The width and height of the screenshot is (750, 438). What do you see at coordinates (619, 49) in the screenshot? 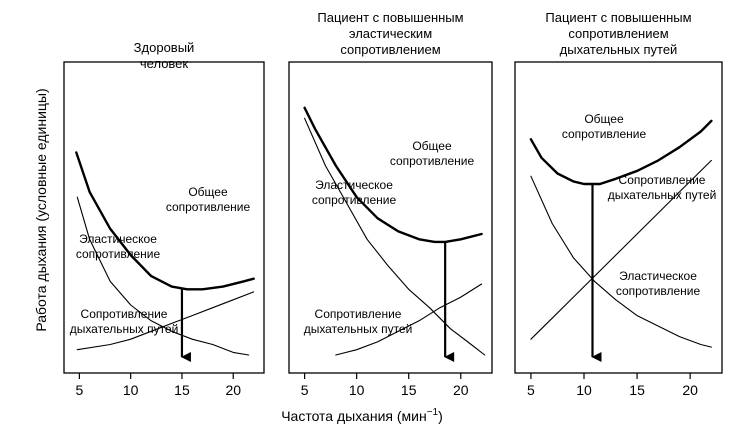
I see `panel-title-line: дыхательных путей` at bounding box center [619, 49].